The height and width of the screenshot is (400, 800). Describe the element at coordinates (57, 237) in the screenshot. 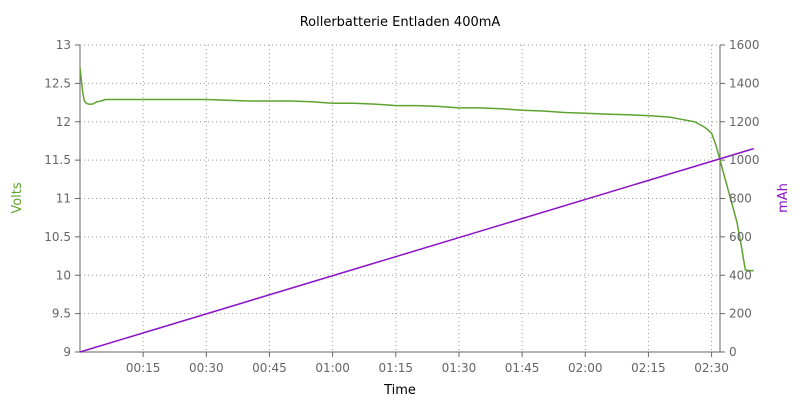

I see `y-left-tick-label: 10.5` at that location.